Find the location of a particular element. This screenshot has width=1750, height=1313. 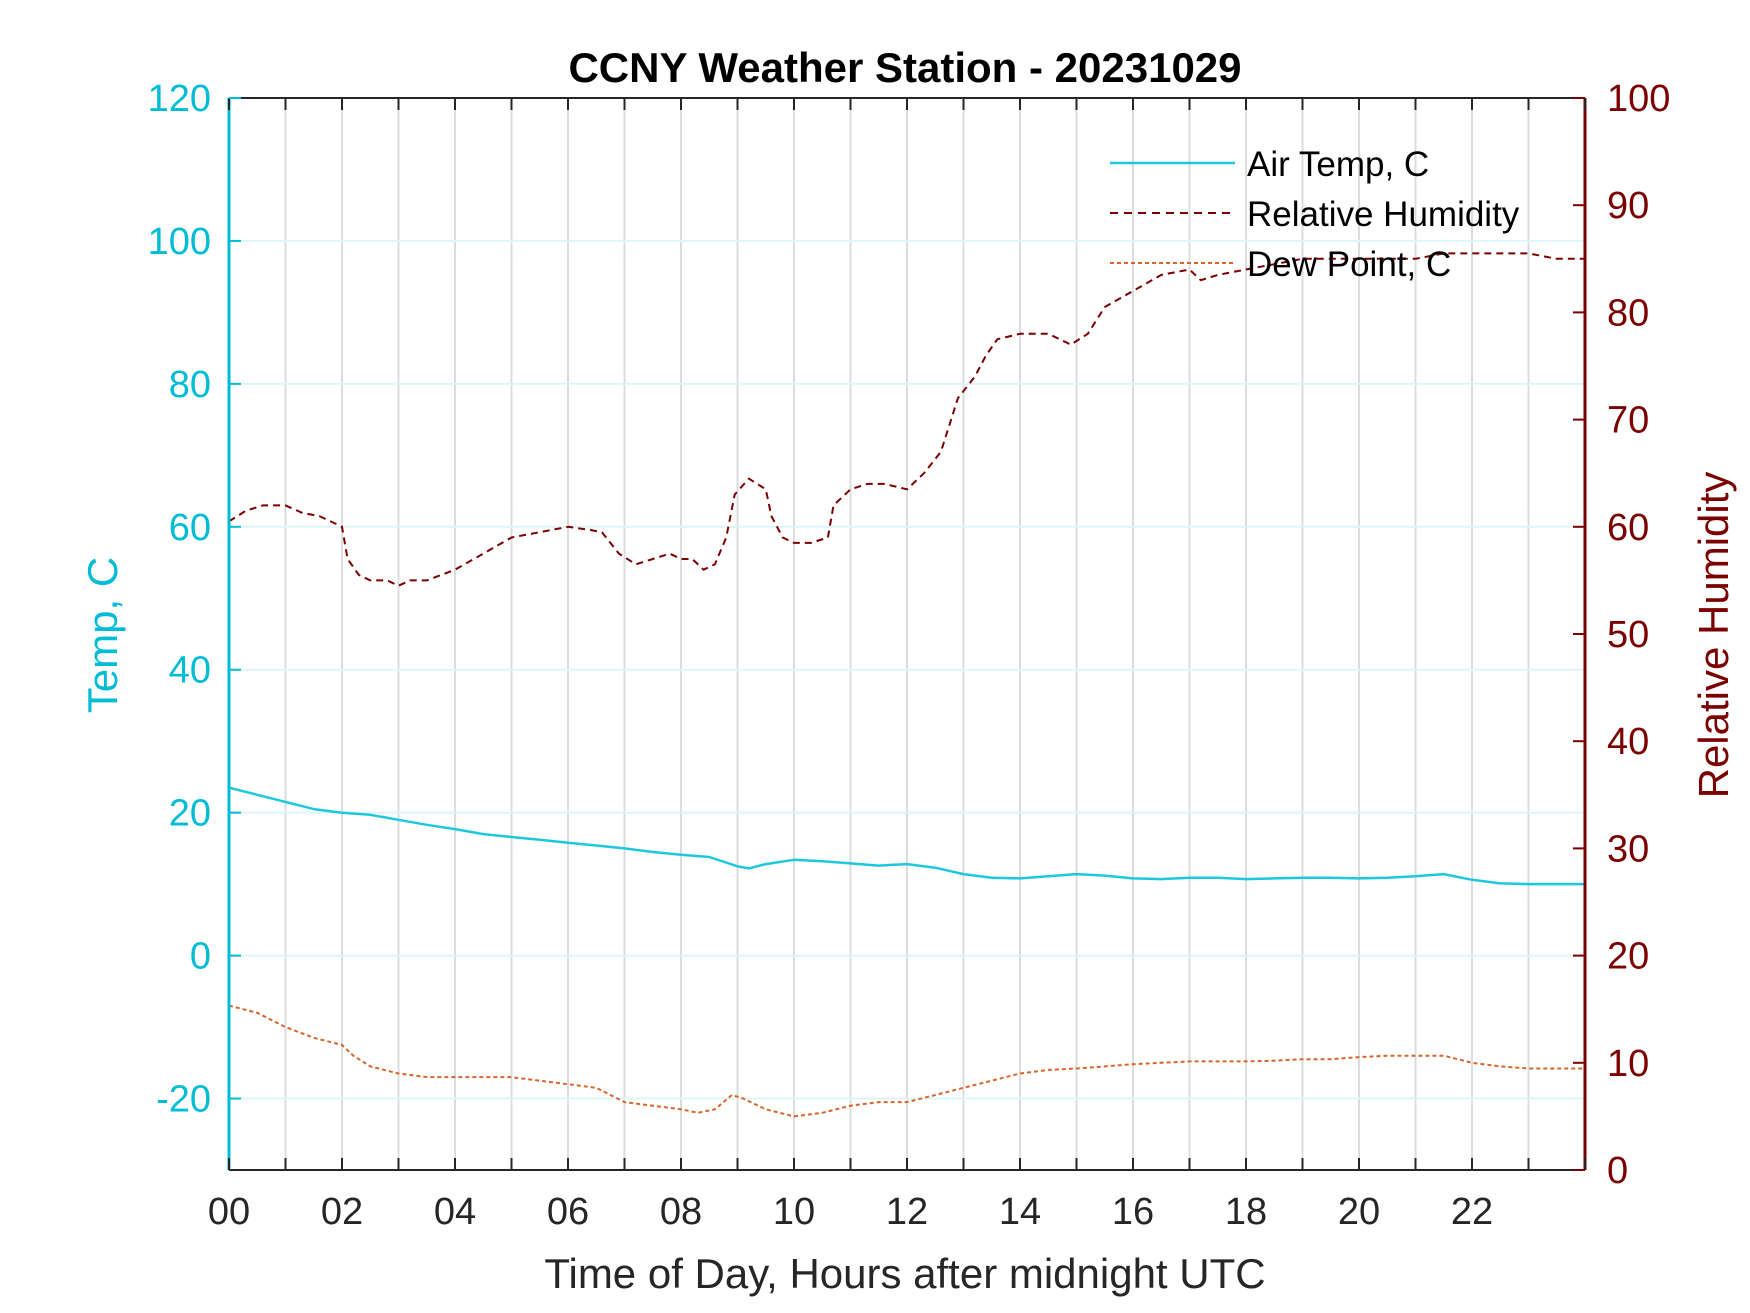

y-tick-label-right: 10 is located at coordinates (1628, 1064).